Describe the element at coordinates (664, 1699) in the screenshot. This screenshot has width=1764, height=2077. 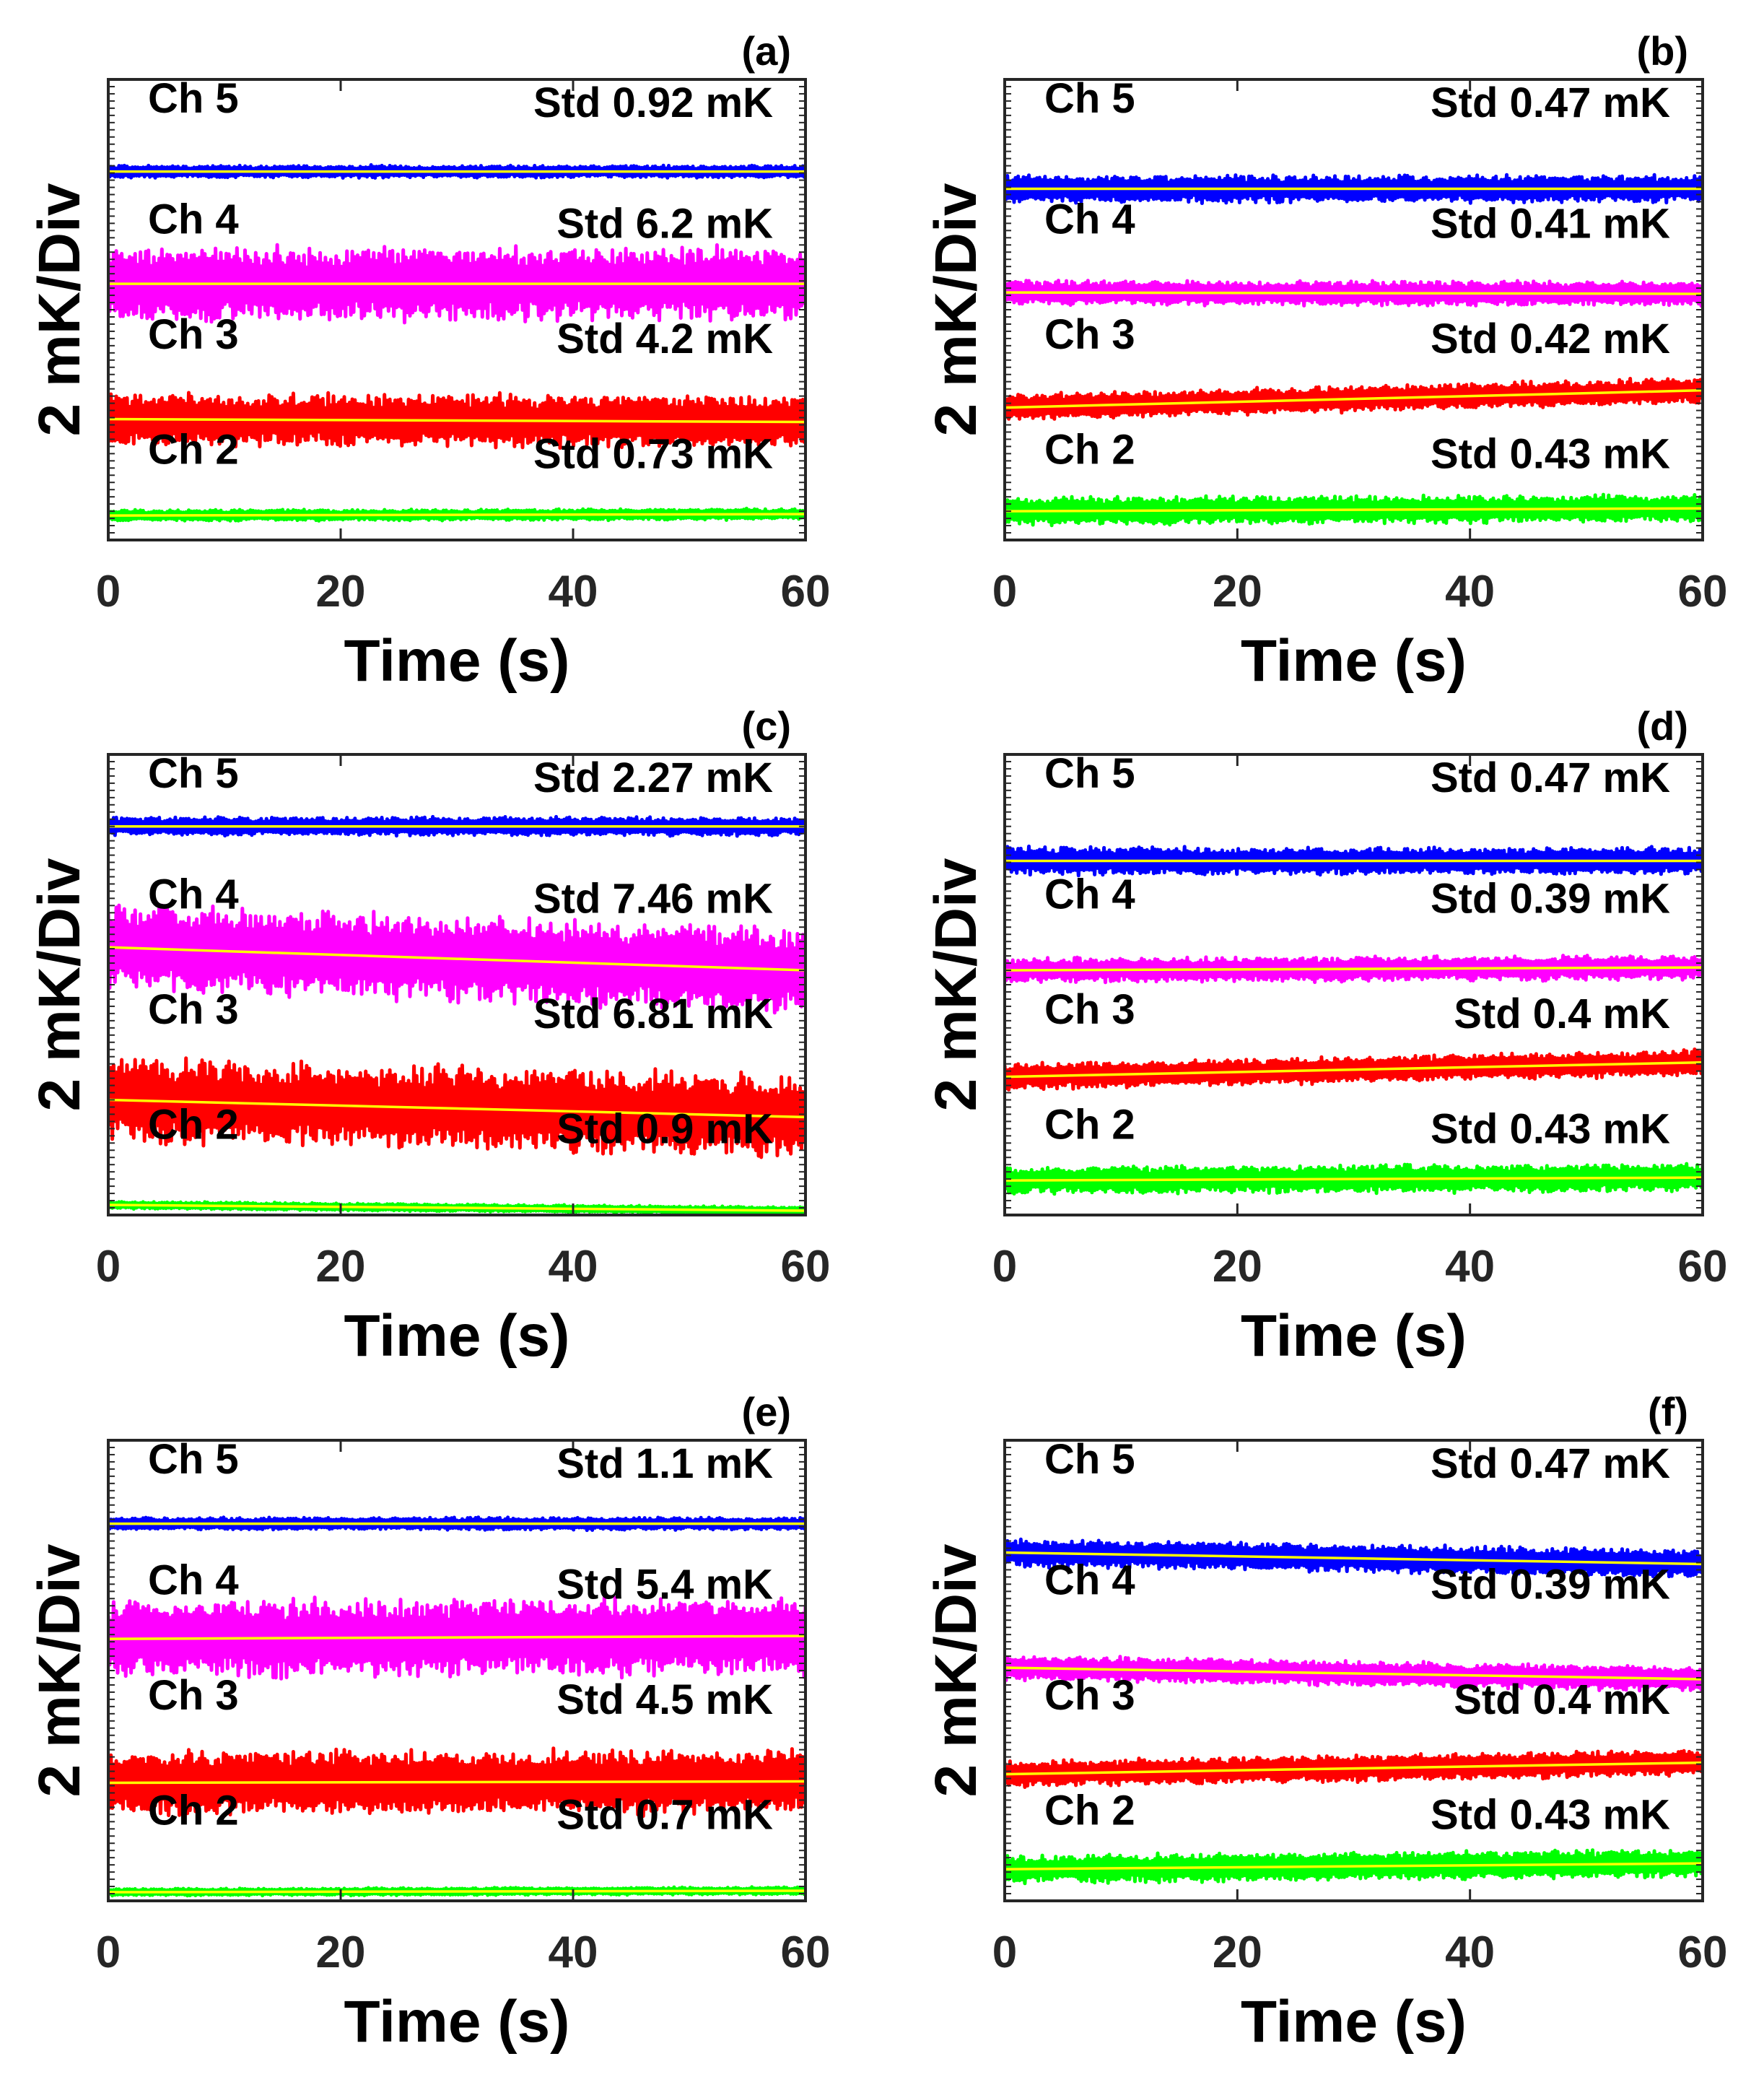
I see `series-ch3-std-label: Std 4.5 mK` at that location.